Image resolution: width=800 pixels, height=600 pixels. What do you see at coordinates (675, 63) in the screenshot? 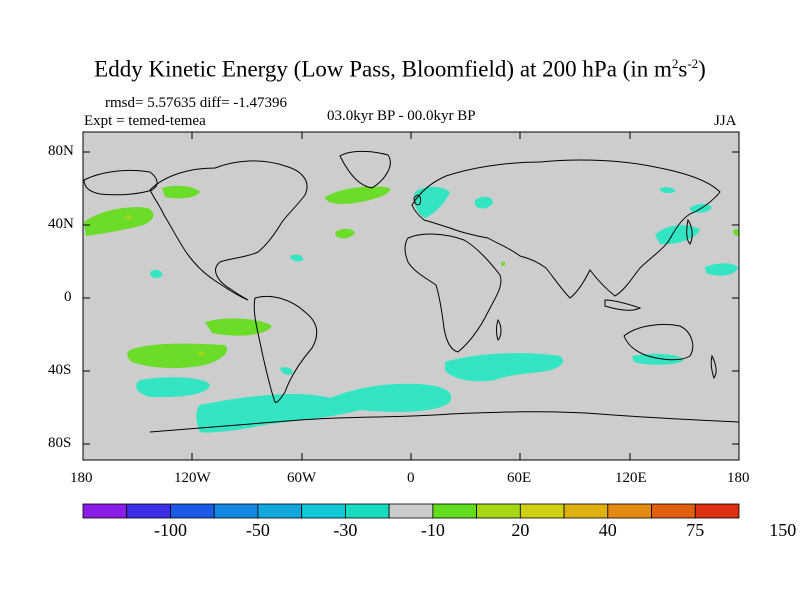
I see `title-sup1: 2` at bounding box center [675, 63].